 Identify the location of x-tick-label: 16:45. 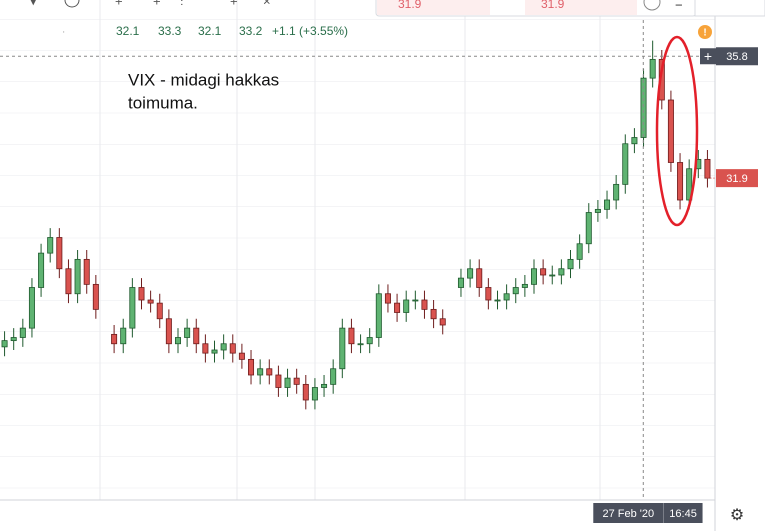
(683, 514).